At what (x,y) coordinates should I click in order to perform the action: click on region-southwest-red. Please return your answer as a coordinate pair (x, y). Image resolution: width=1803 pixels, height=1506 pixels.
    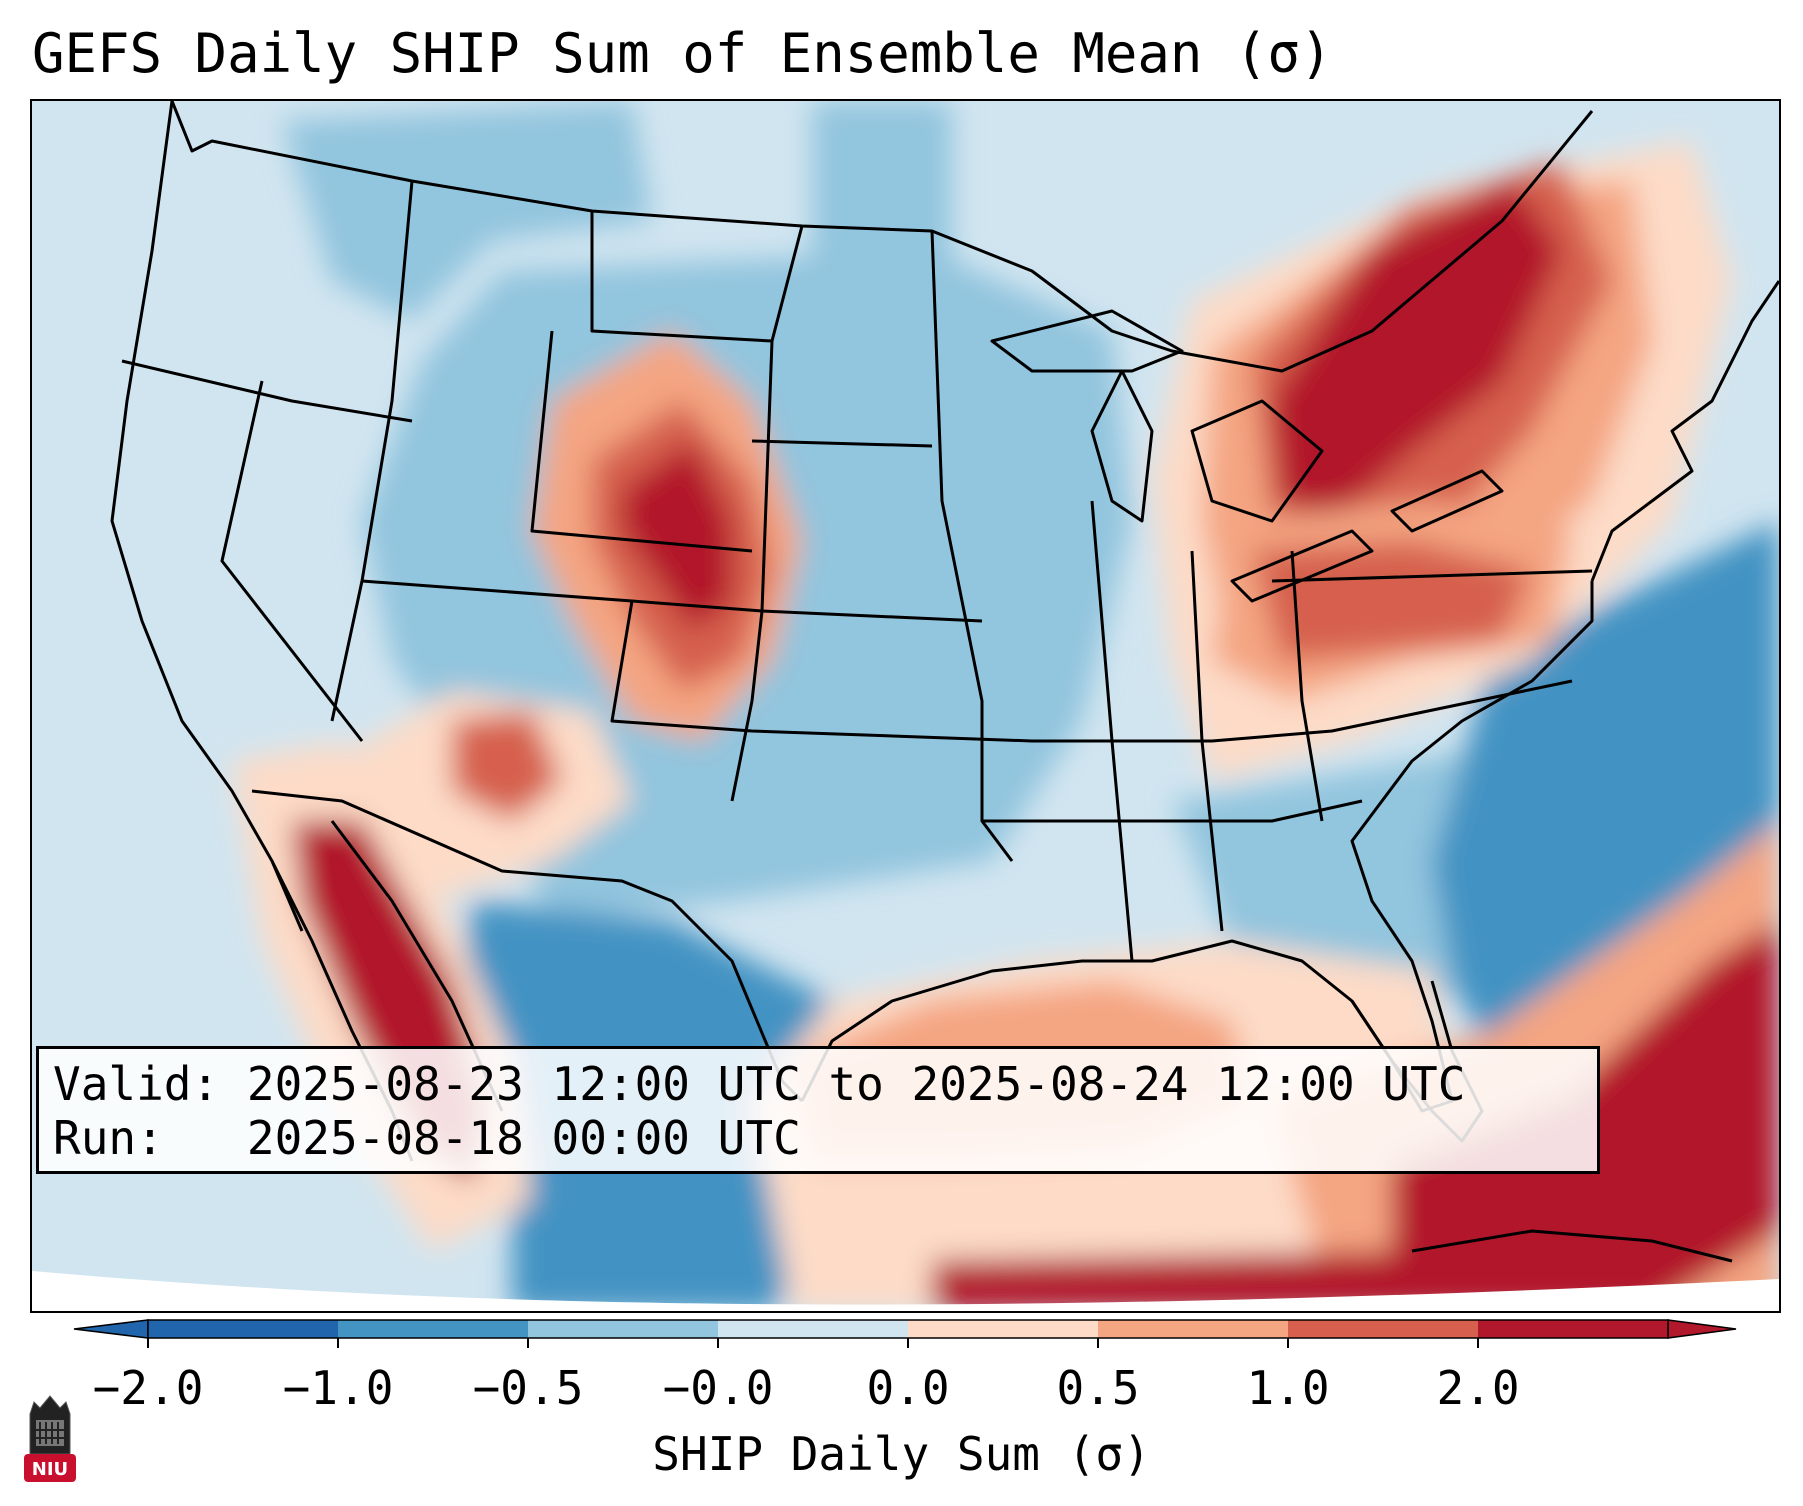
    Looking at the image, I should click on (507, 766).